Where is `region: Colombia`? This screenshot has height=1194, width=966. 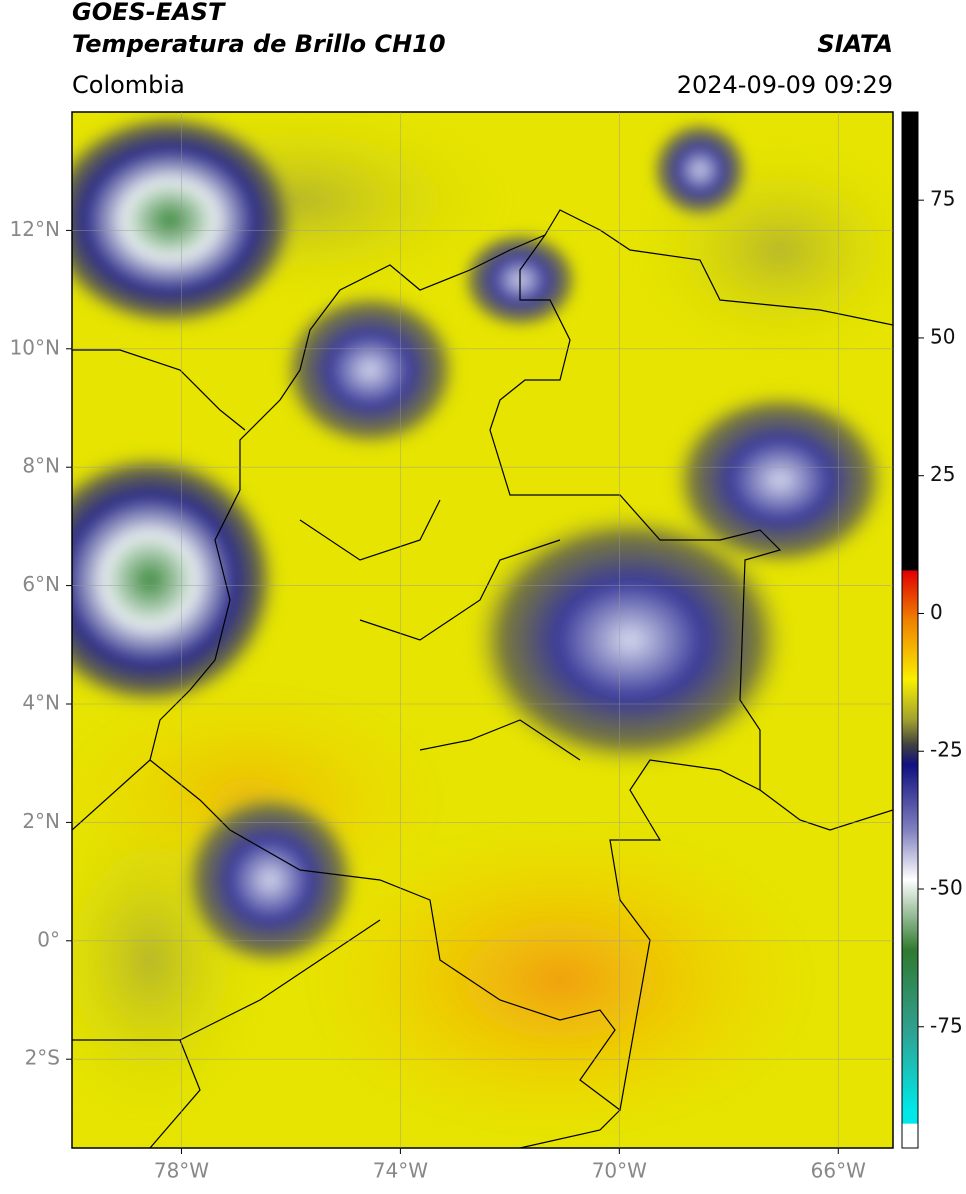 region: Colombia is located at coordinates (128, 85).